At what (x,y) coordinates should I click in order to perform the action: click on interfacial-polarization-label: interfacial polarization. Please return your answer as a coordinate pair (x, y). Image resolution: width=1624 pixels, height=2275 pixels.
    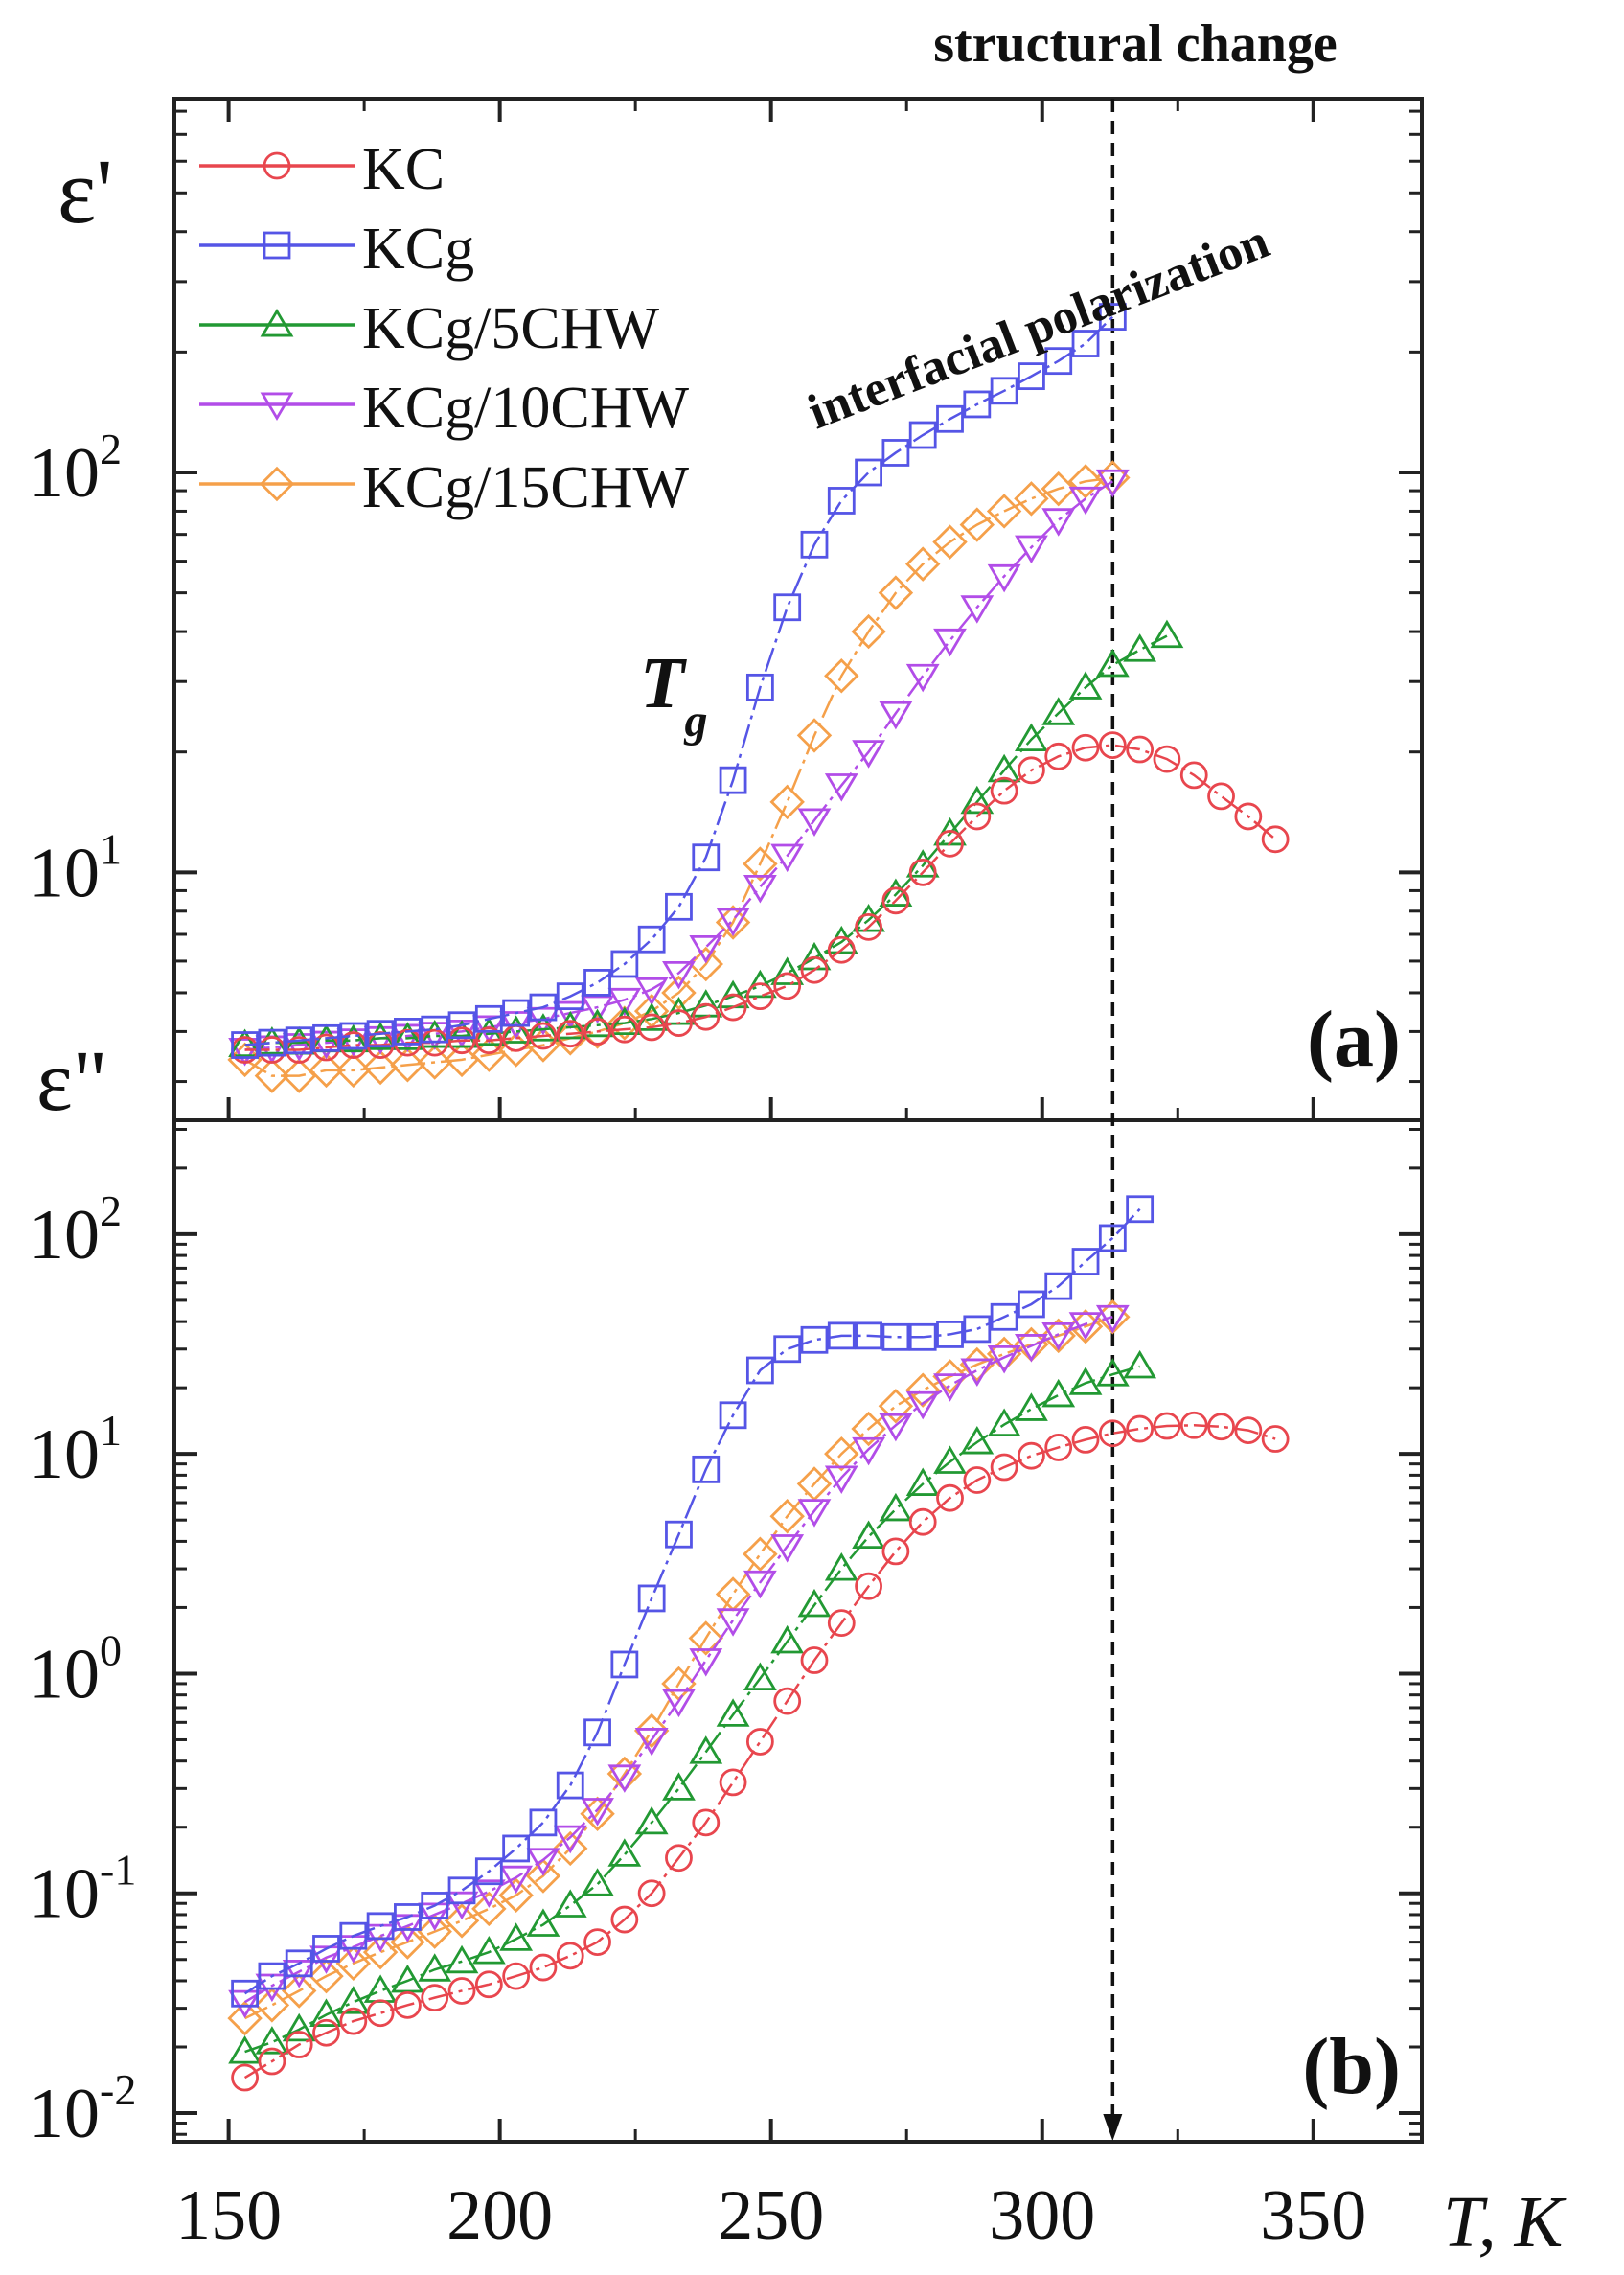
    Looking at the image, I should click on (1039, 327).